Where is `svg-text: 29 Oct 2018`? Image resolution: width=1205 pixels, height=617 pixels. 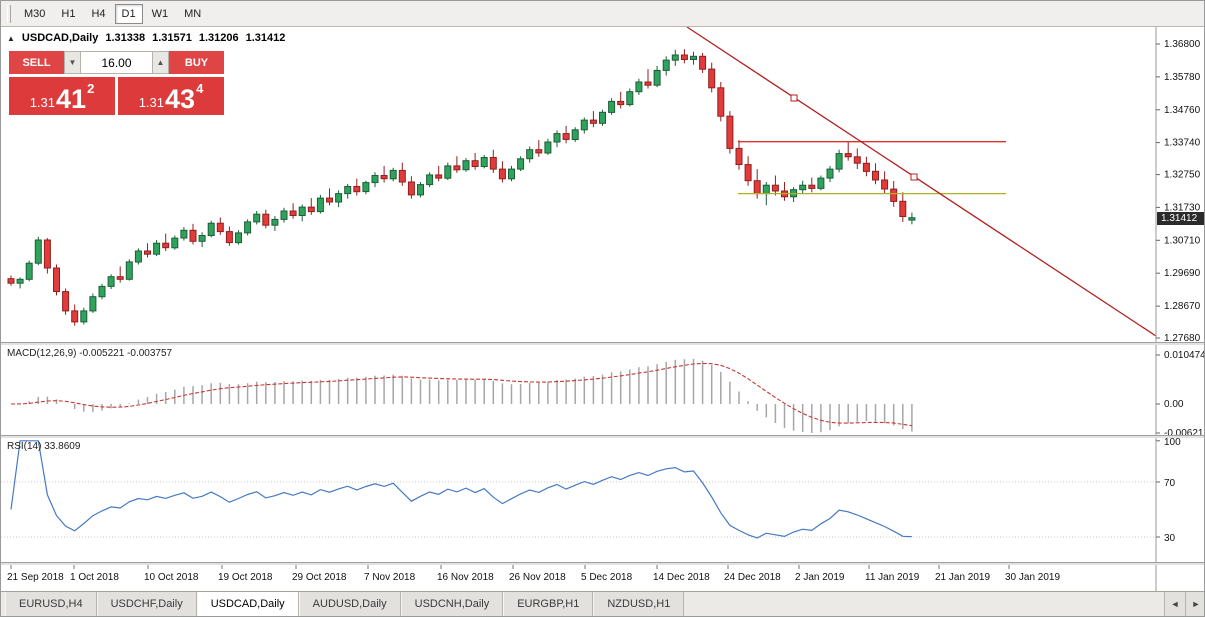
svg-text: 29 Oct 2018 is located at coordinates (319, 577).